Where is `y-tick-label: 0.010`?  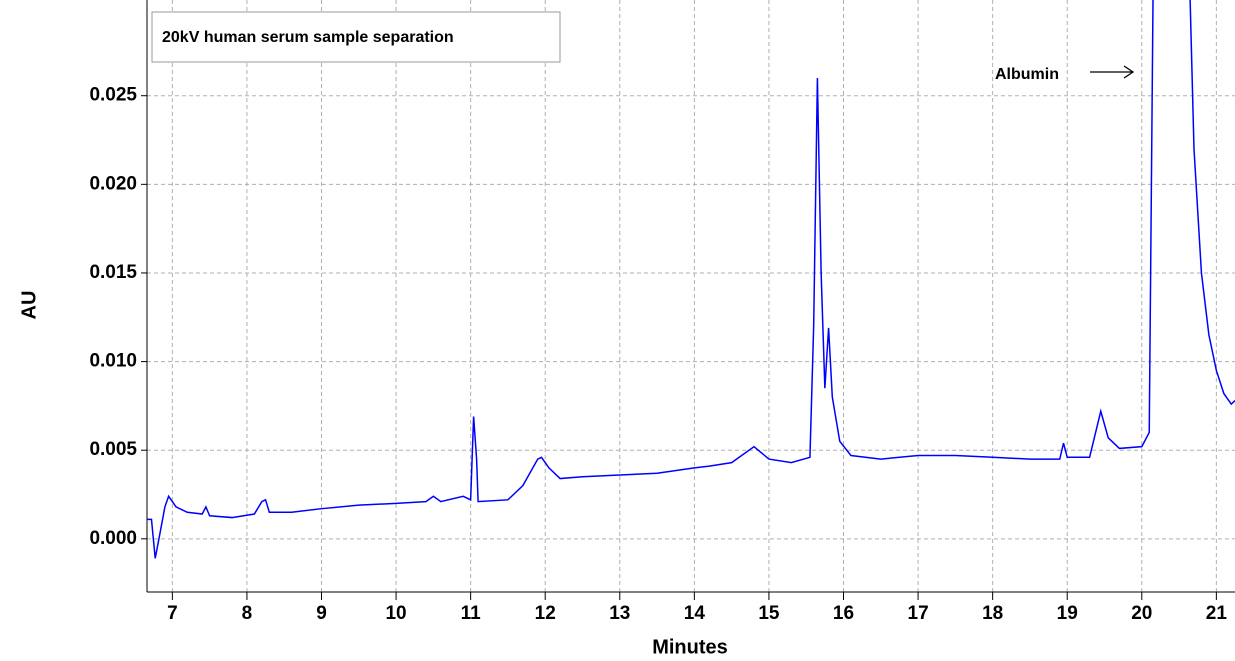 y-tick-label: 0.010 is located at coordinates (113, 361).